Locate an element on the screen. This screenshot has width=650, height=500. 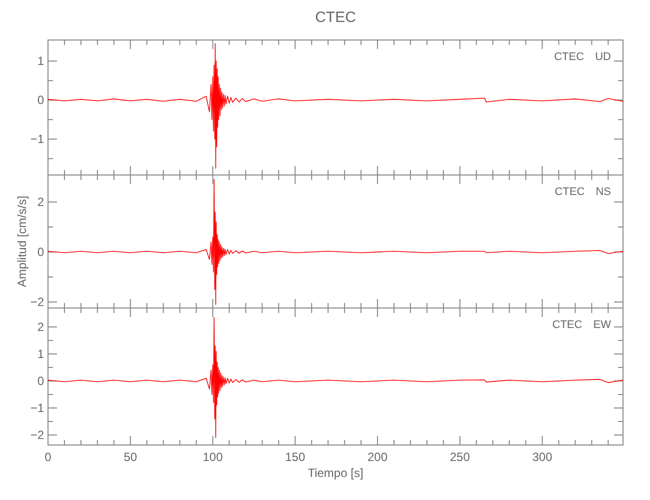
x-tick-label: 200 is located at coordinates (377, 457).